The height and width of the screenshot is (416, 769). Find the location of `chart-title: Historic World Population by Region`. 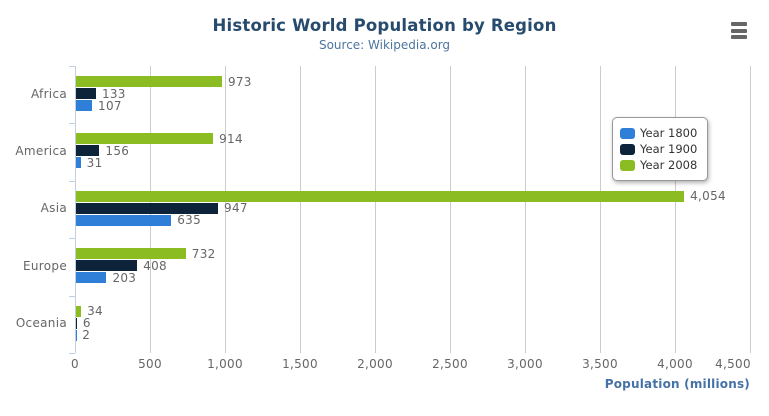

chart-title: Historic World Population by Region is located at coordinates (384, 25).